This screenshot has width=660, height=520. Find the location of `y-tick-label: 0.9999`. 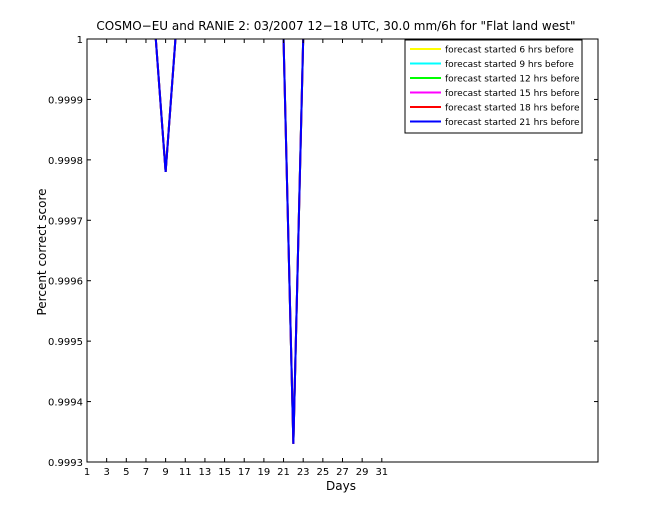

y-tick-label: 0.9999 is located at coordinates (65, 100).